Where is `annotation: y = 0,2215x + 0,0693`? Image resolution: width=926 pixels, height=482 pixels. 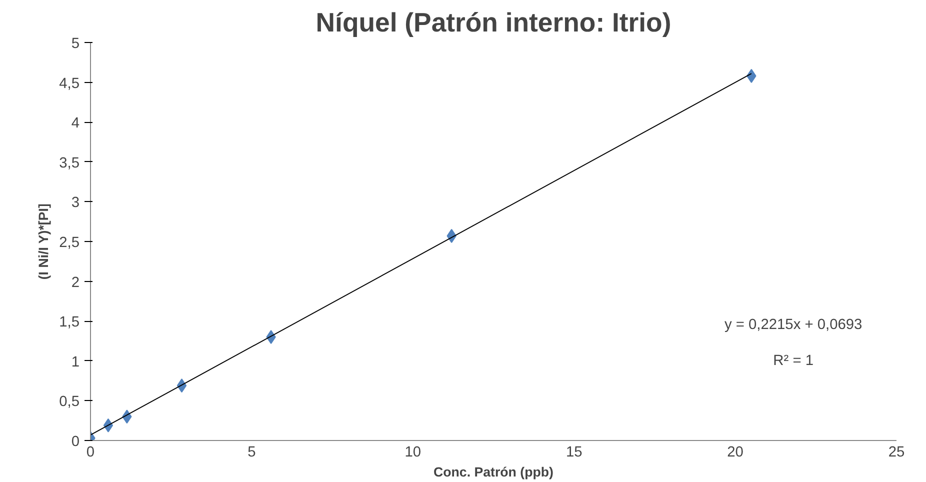
annotation: y = 0,2215x + 0,0693 is located at coordinates (793, 325).